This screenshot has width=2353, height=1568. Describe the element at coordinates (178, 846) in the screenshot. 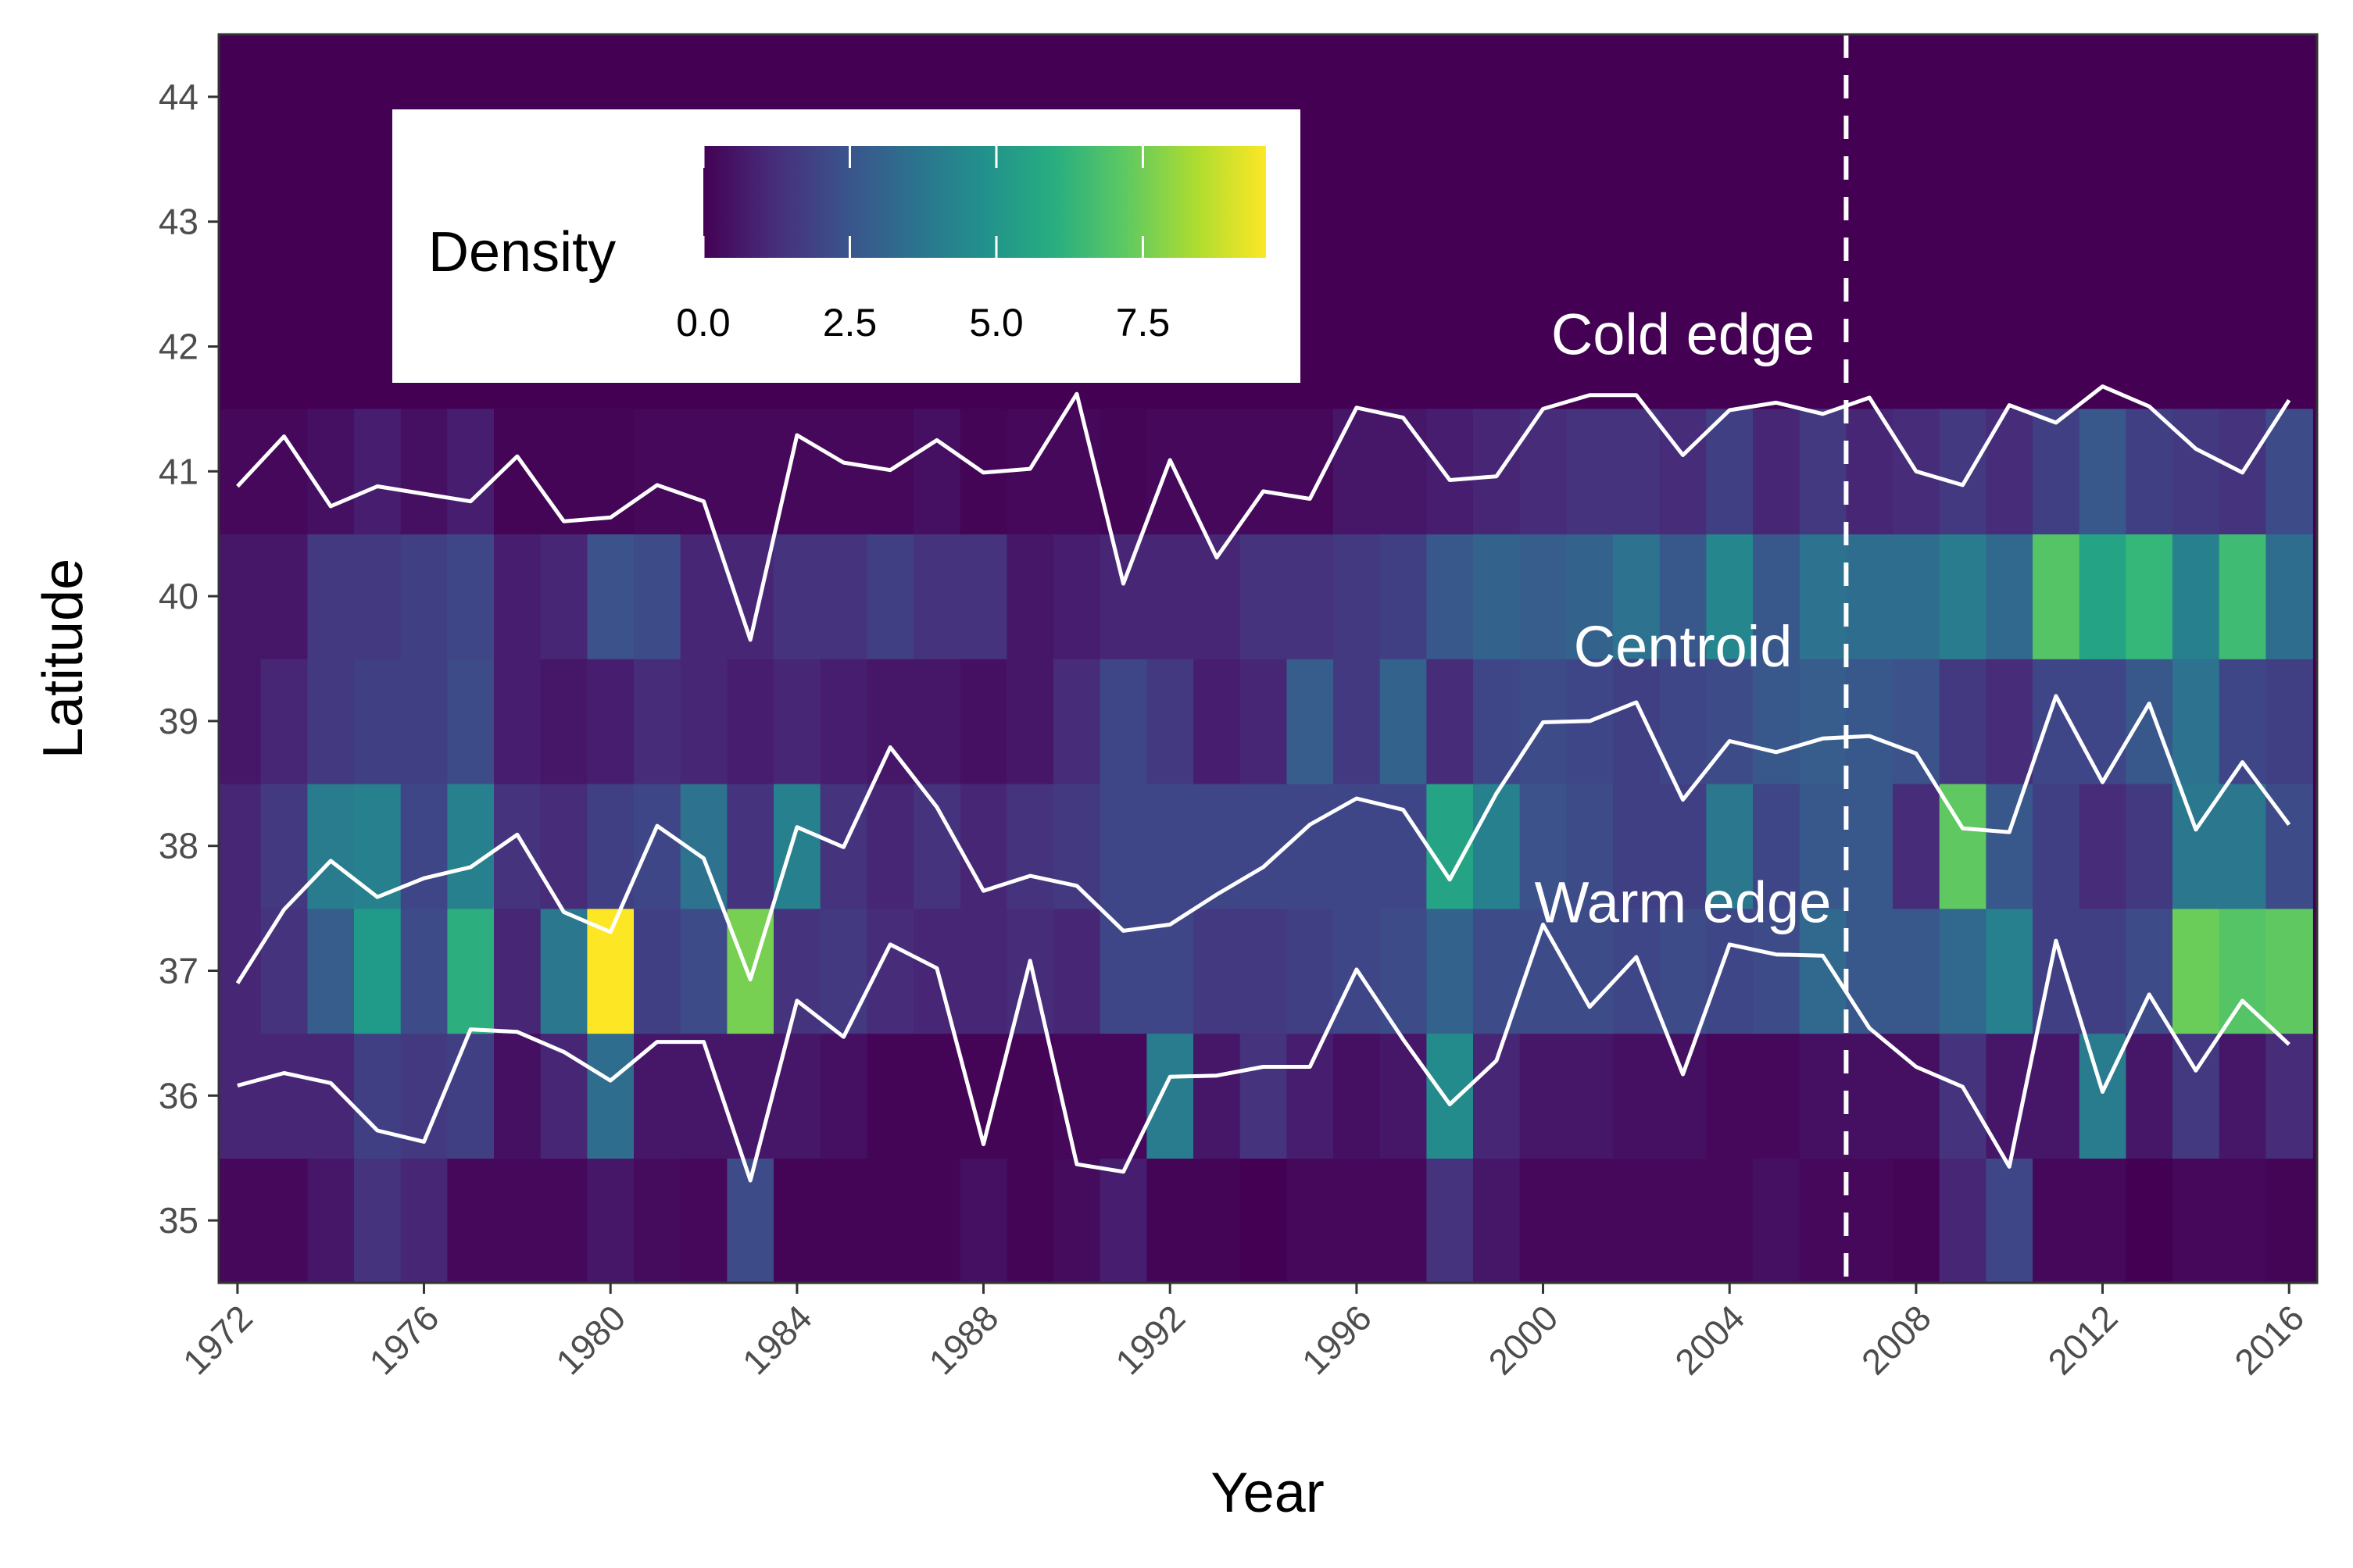

I see `y-tick-label: 38` at that location.